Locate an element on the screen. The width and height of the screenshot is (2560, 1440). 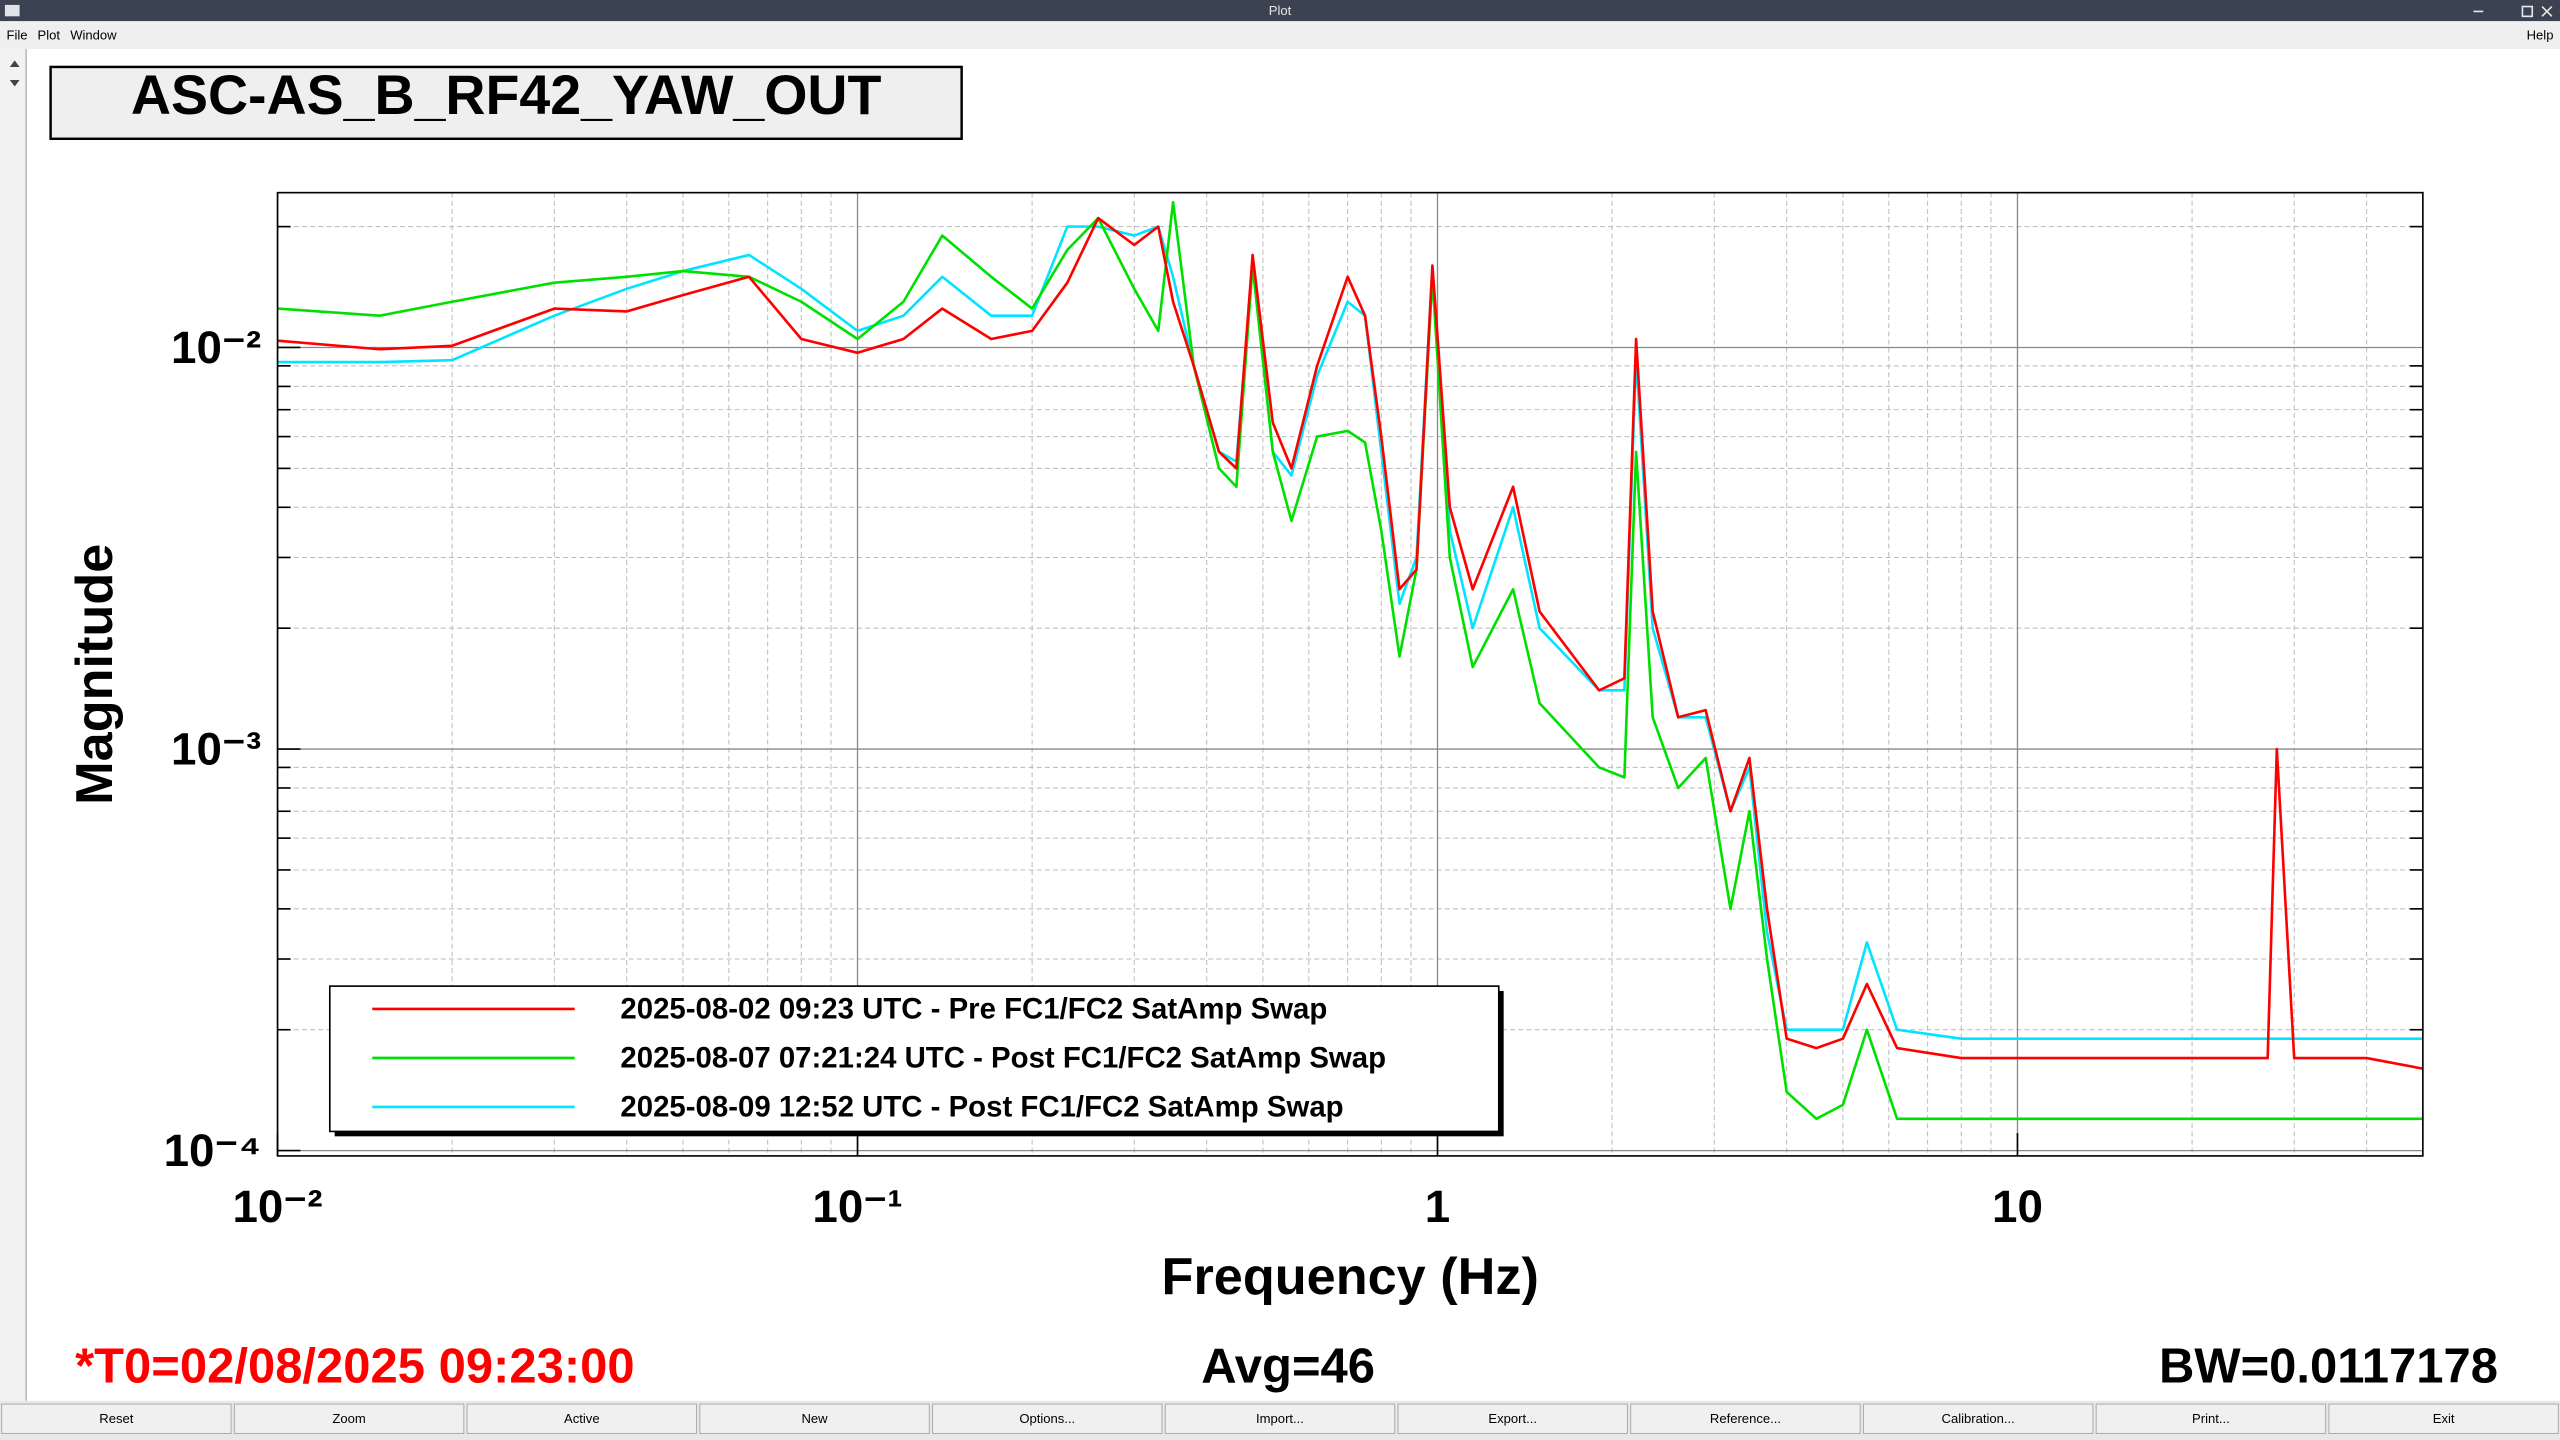
title-bar is located at coordinates (1280, 11).